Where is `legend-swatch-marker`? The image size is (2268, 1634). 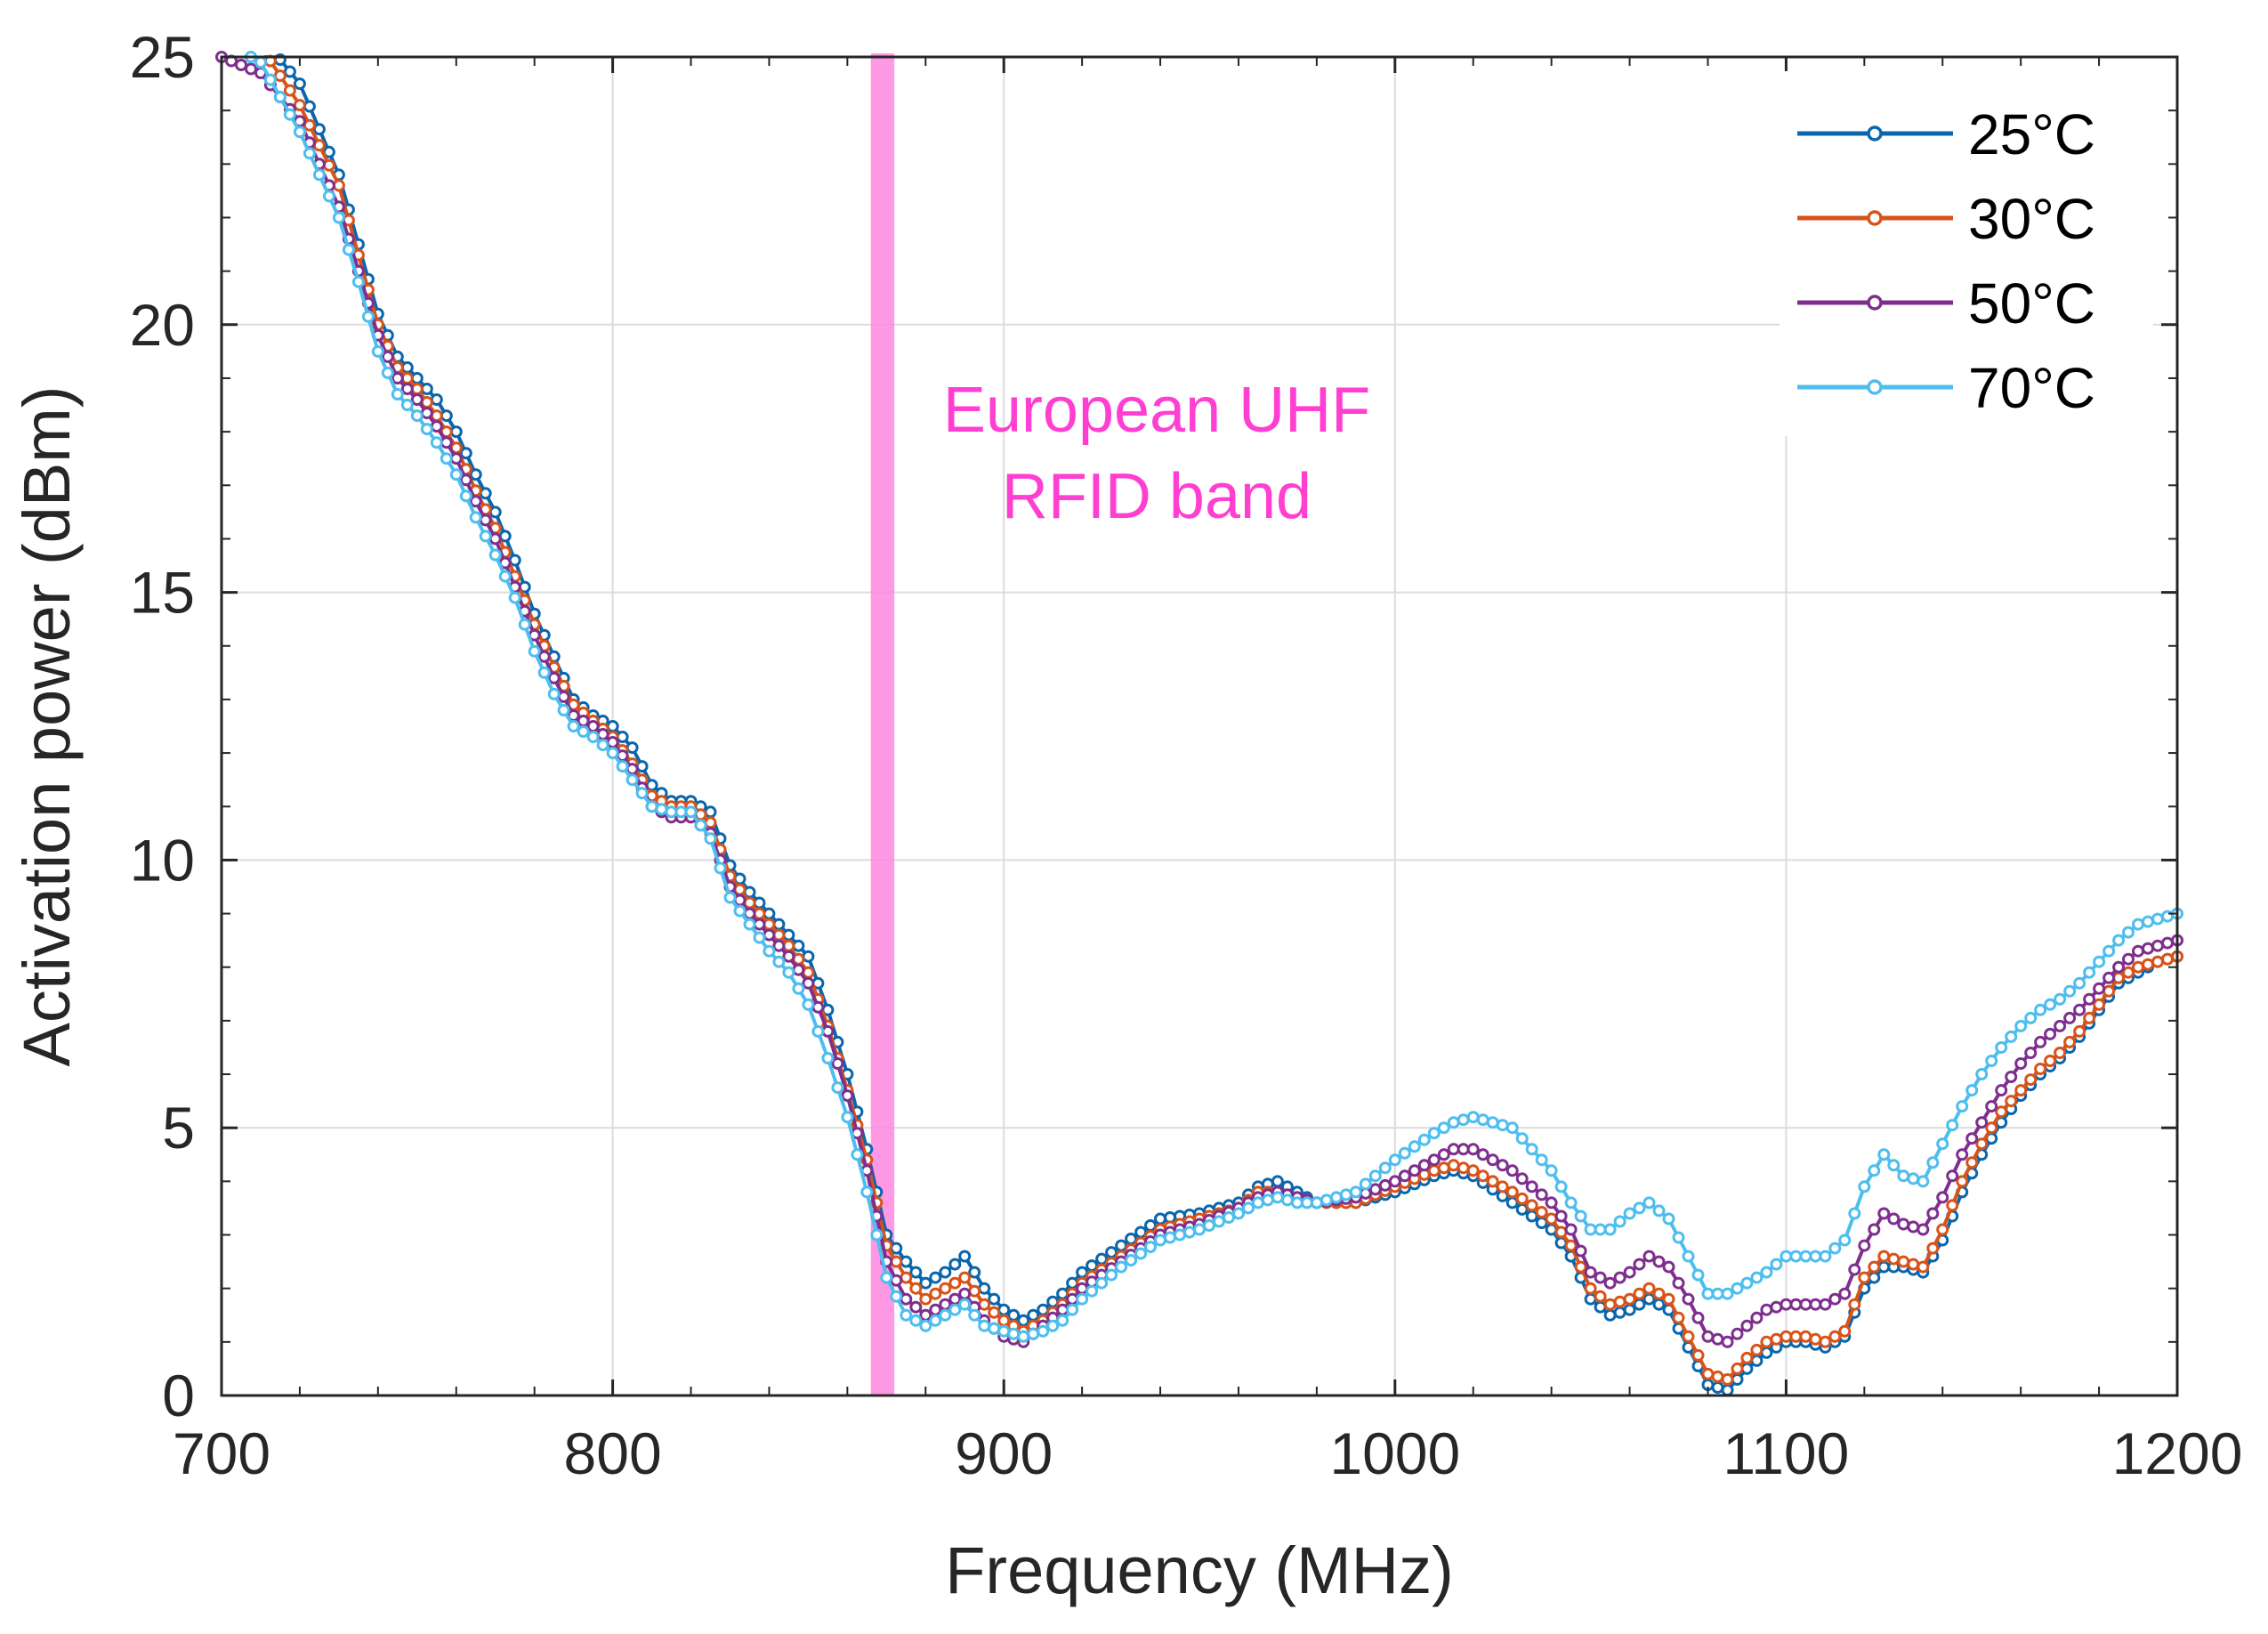 legend-swatch-marker is located at coordinates (1875, 303).